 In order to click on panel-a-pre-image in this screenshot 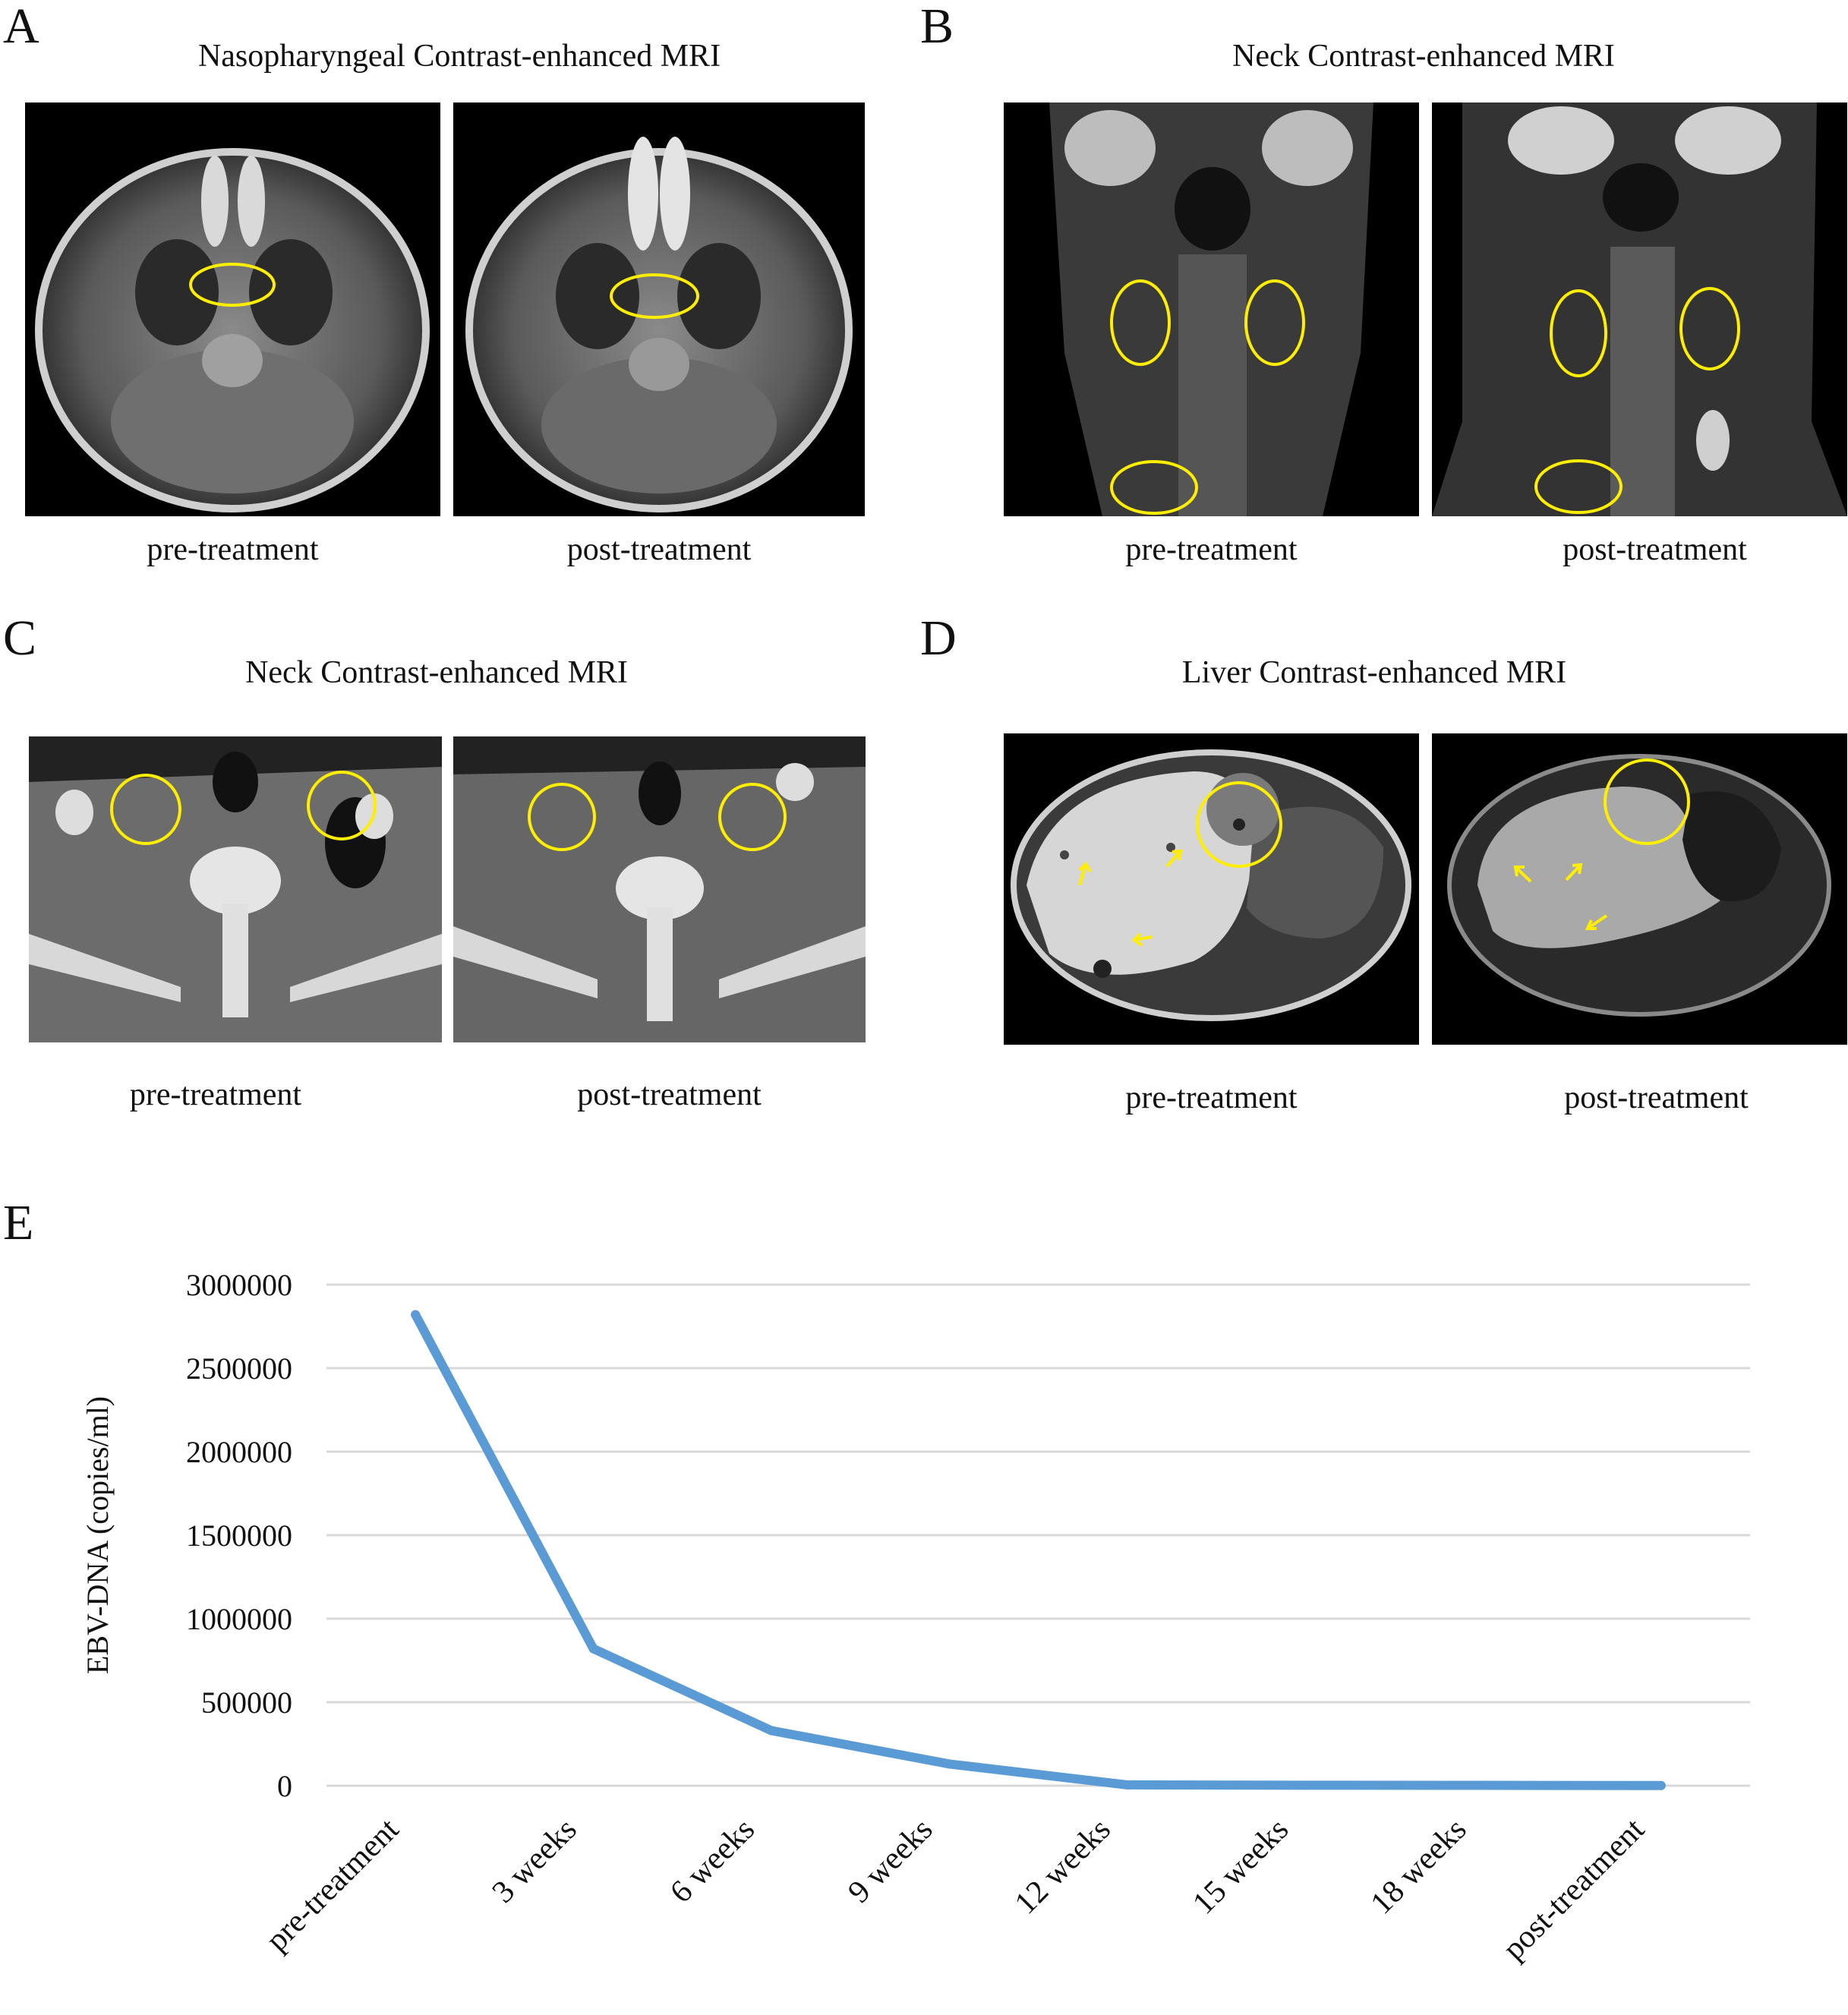, I will do `click(232, 309)`.